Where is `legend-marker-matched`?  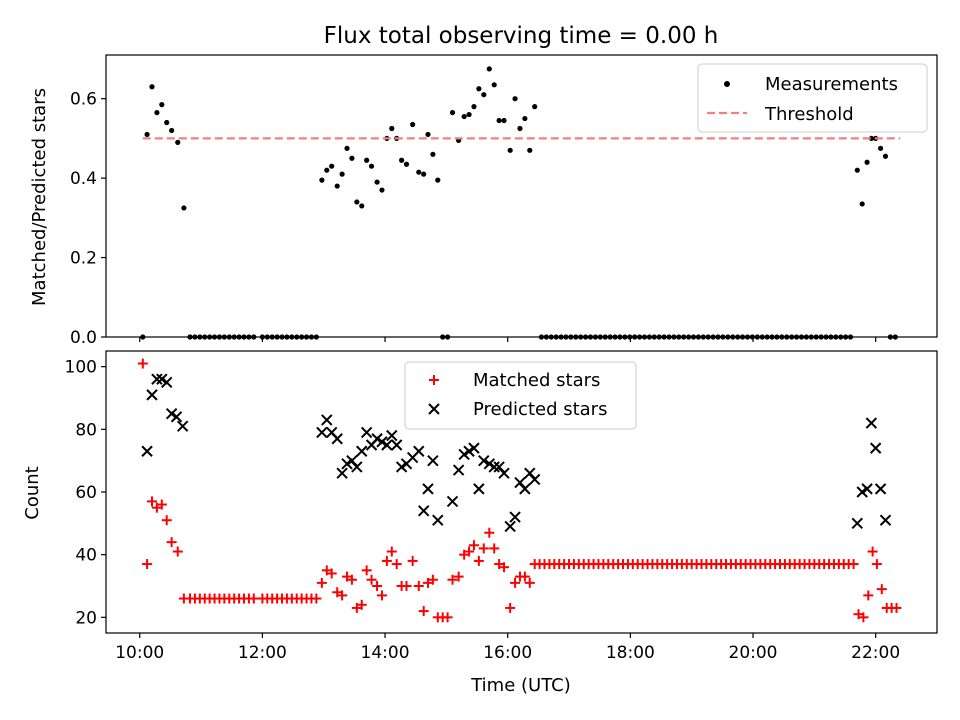 legend-marker-matched is located at coordinates (434, 380).